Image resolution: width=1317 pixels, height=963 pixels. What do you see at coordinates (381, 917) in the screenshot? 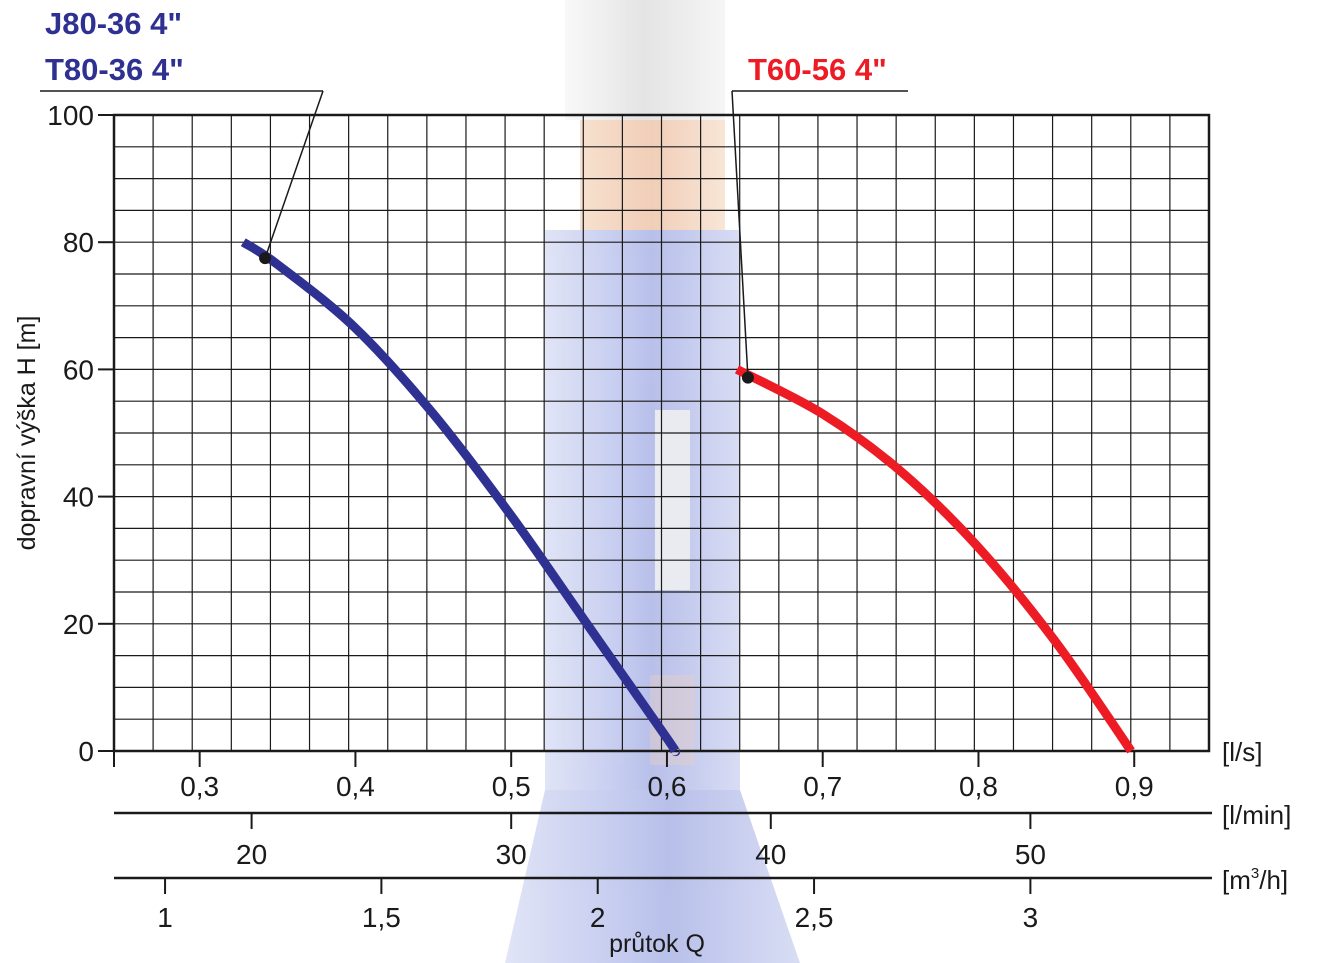
I see `secondary-x-tick-label: 1,5` at bounding box center [381, 917].